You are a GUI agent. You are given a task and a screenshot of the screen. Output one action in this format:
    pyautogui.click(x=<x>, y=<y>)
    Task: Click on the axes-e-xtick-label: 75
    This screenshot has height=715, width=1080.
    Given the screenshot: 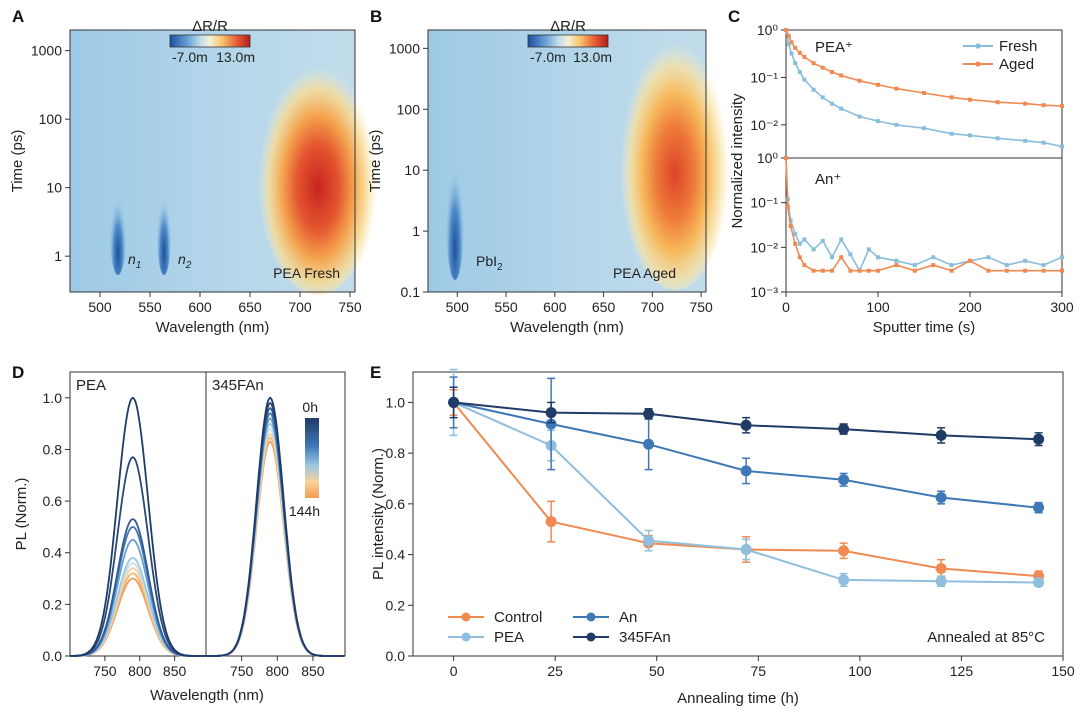 What is the action you would take?
    pyautogui.click(x=759, y=671)
    